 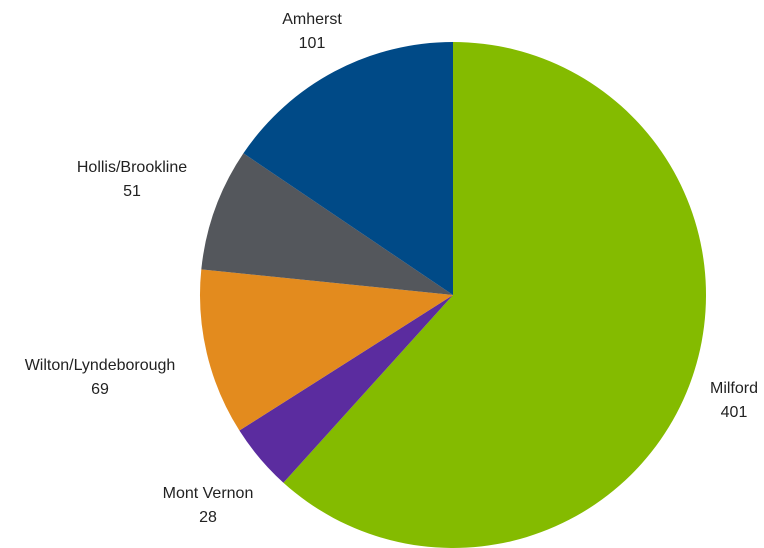 What do you see at coordinates (208, 493) in the screenshot?
I see `slice-label-mont-vernon: Mont Vernon` at bounding box center [208, 493].